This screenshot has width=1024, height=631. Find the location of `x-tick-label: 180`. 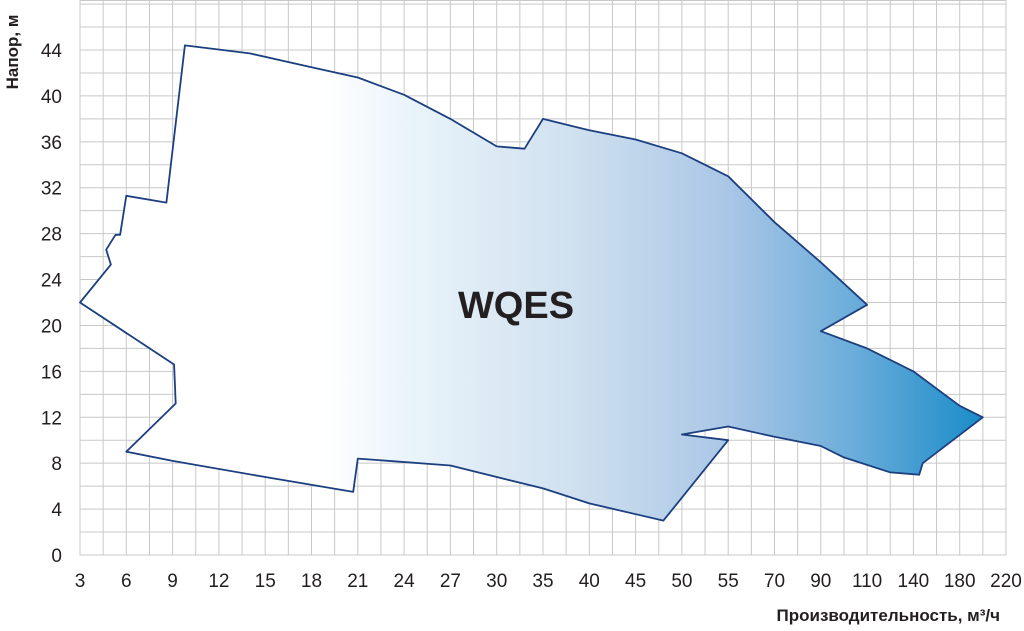

x-tick-label: 180 is located at coordinates (960, 581).